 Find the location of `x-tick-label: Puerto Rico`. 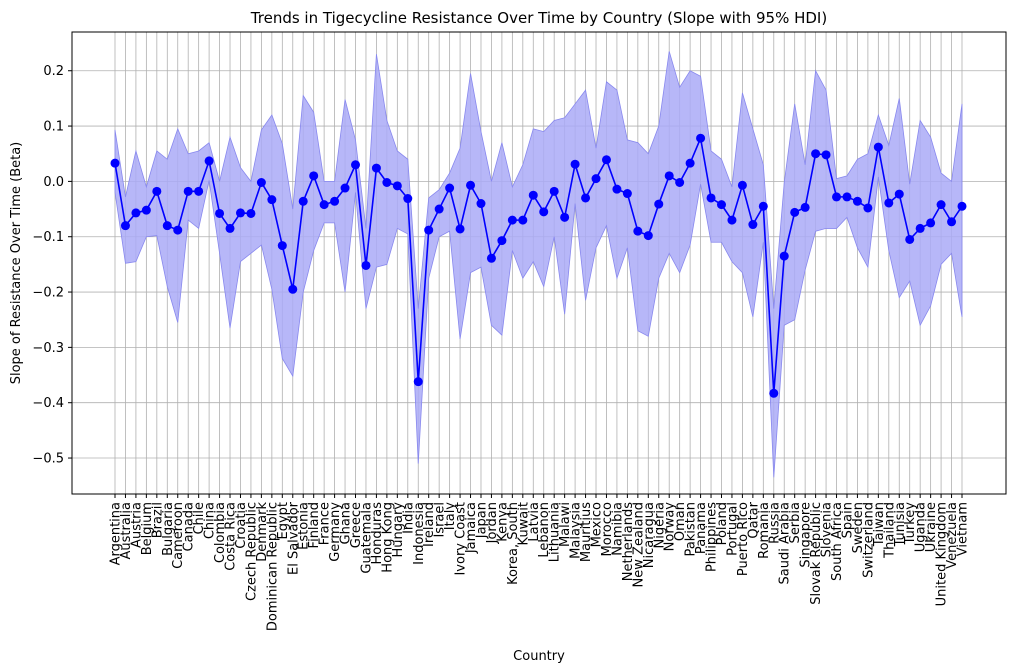

x-tick-label: Puerto Rico is located at coordinates (743, 539).